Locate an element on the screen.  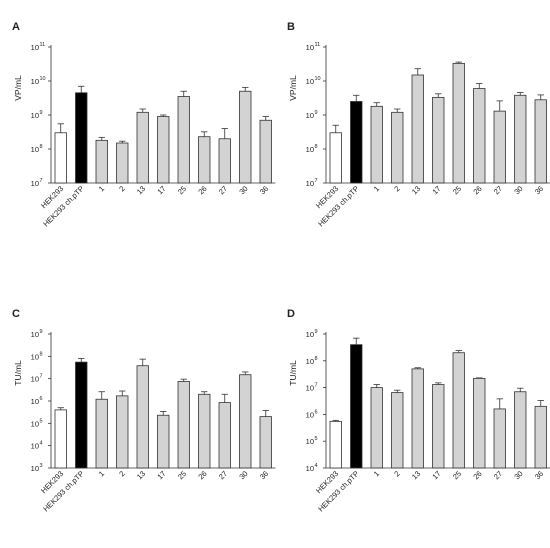
panel-letter: D is located at coordinates (291, 314).